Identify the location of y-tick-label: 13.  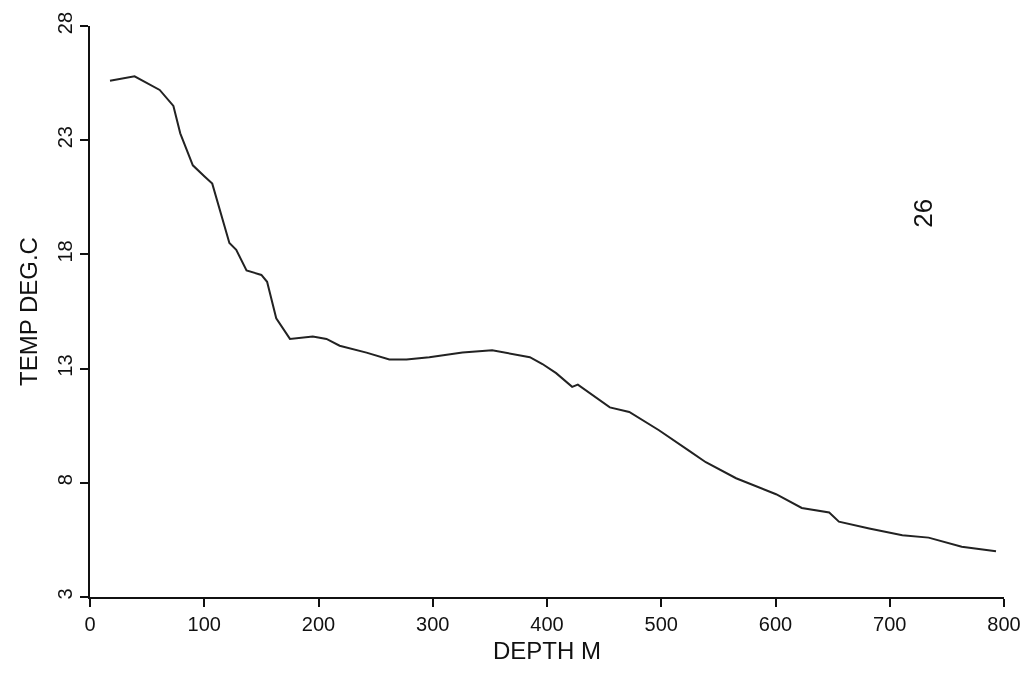
(65, 365).